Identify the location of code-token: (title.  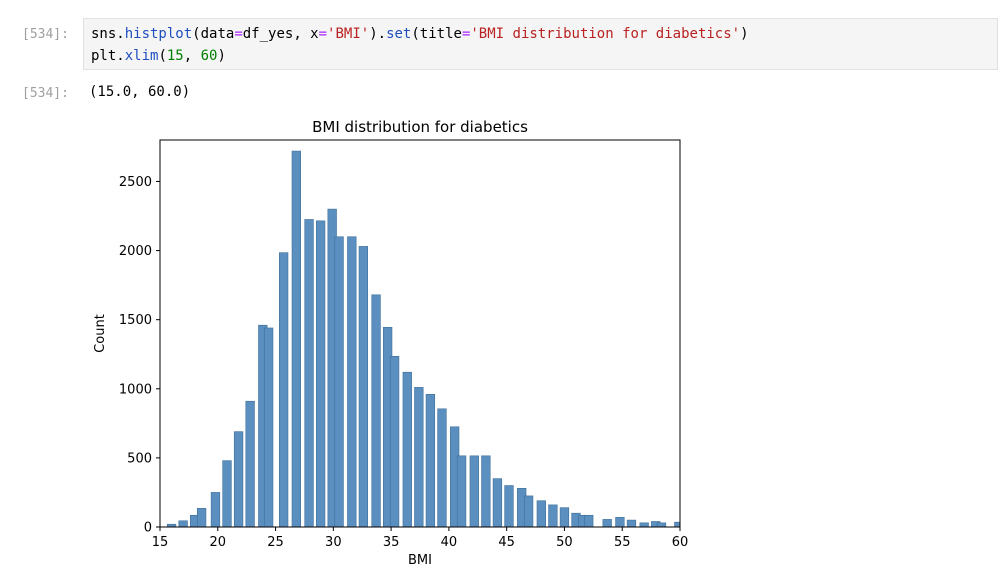
(436, 34).